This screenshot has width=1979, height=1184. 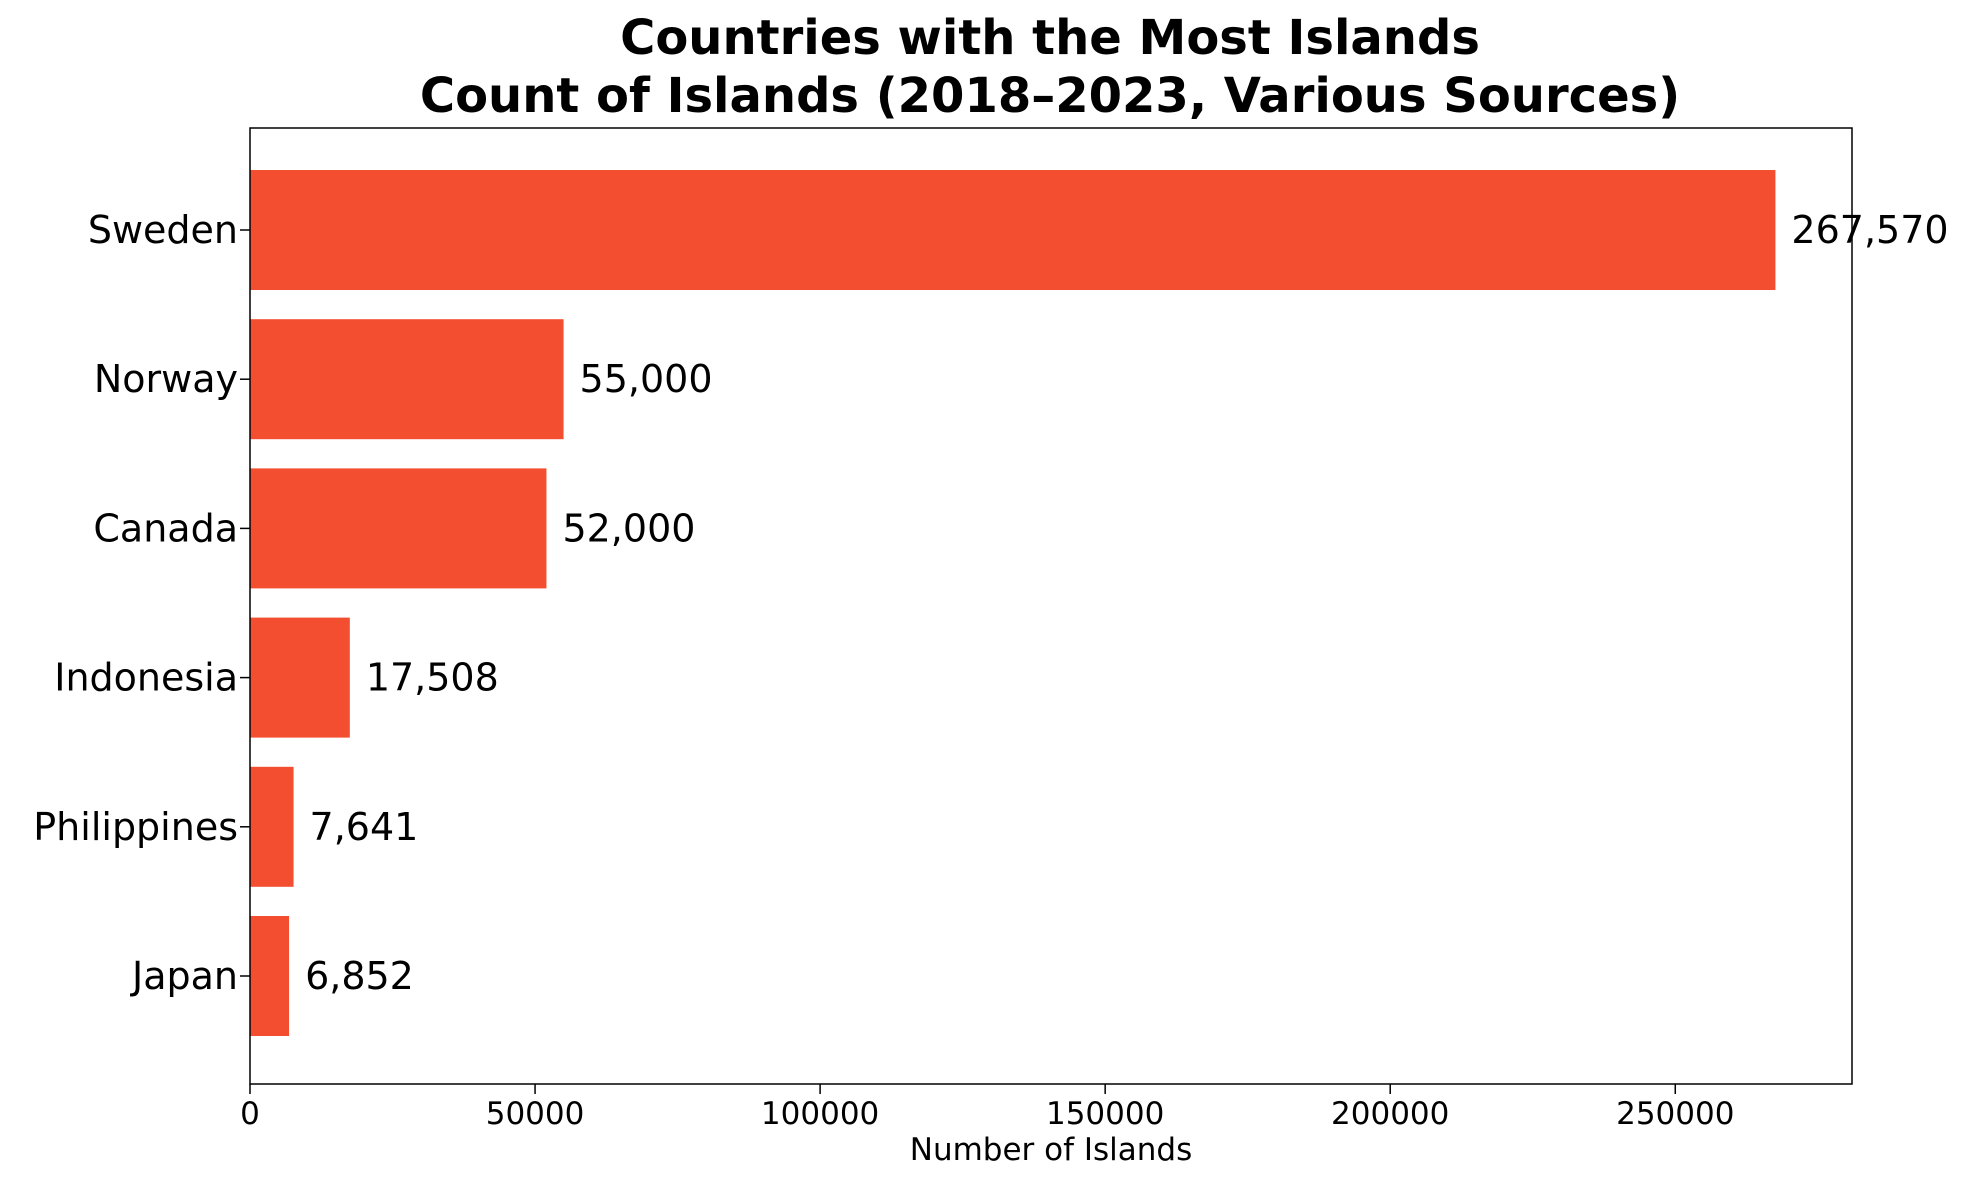 What do you see at coordinates (250, 1114) in the screenshot?
I see `x-tick-label: 0` at bounding box center [250, 1114].